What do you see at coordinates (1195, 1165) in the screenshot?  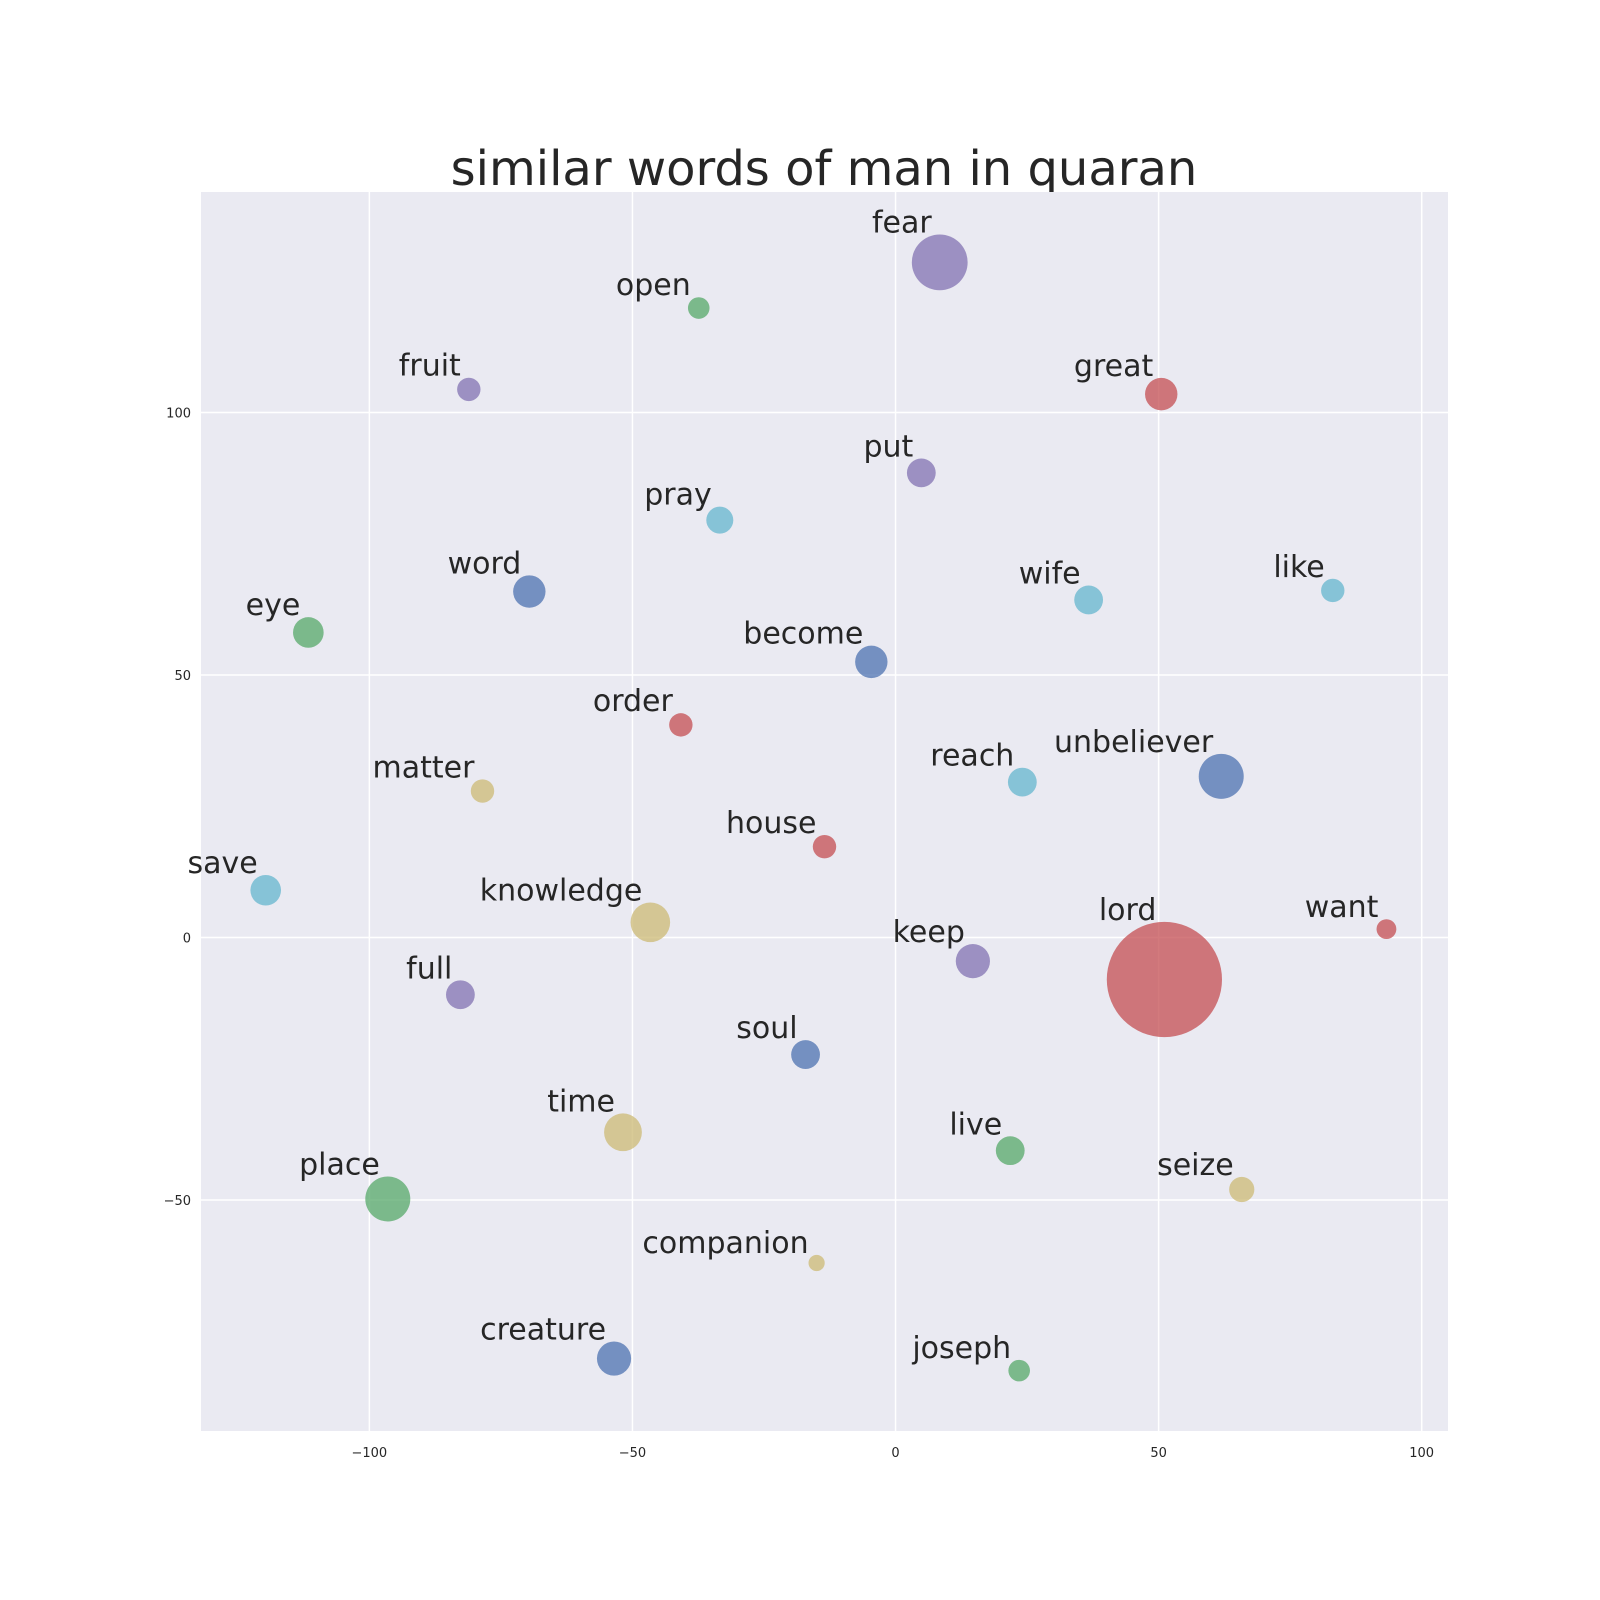 I see `point-label-seize: seize` at bounding box center [1195, 1165].